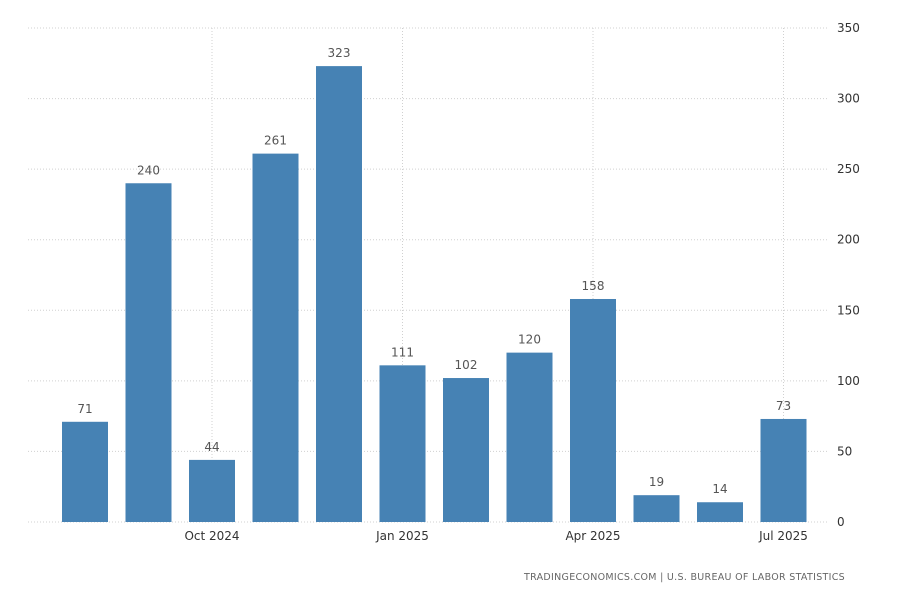 The width and height of the screenshot is (900, 600). Describe the element at coordinates (275, 141) in the screenshot. I see `data-label: 261` at that location.